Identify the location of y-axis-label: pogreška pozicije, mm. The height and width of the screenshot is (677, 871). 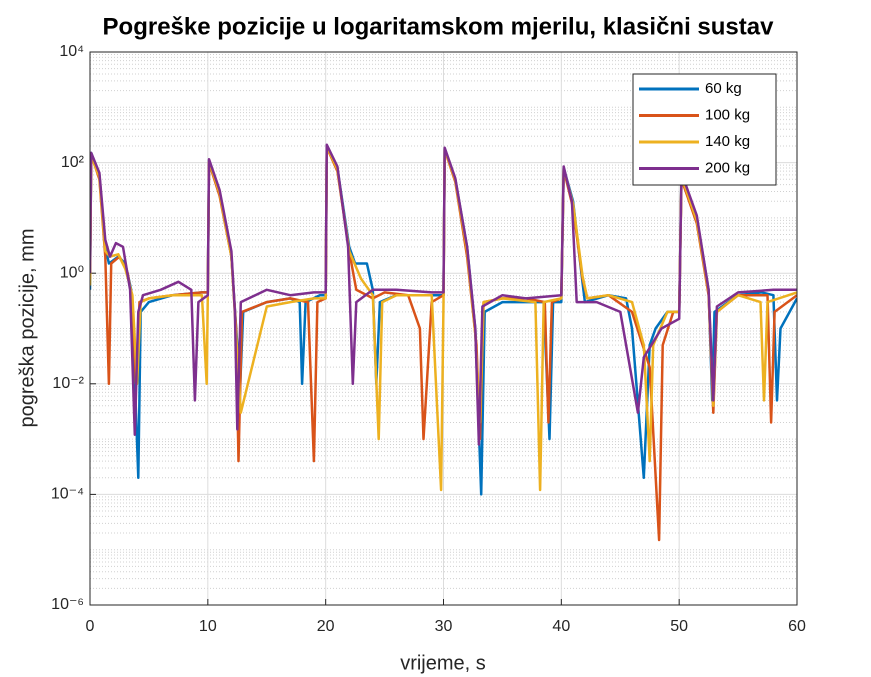
(27, 328).